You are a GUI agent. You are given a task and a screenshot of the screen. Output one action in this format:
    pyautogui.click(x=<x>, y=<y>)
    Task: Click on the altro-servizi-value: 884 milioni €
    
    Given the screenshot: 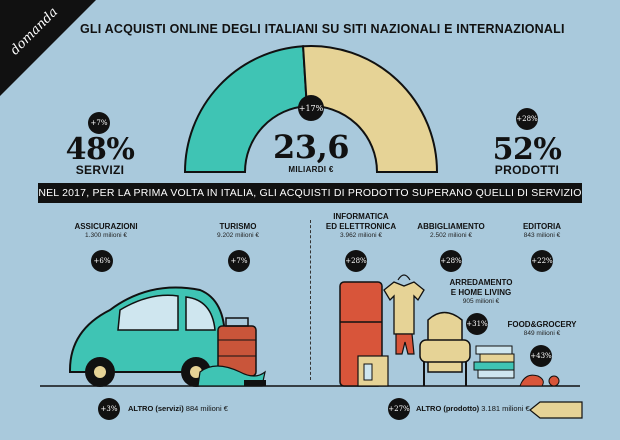 What is the action you would take?
    pyautogui.click(x=206, y=408)
    